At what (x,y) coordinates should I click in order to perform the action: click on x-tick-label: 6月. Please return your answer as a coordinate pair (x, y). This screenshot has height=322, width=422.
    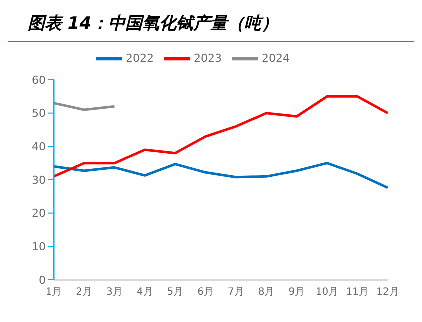
    Looking at the image, I should click on (206, 292).